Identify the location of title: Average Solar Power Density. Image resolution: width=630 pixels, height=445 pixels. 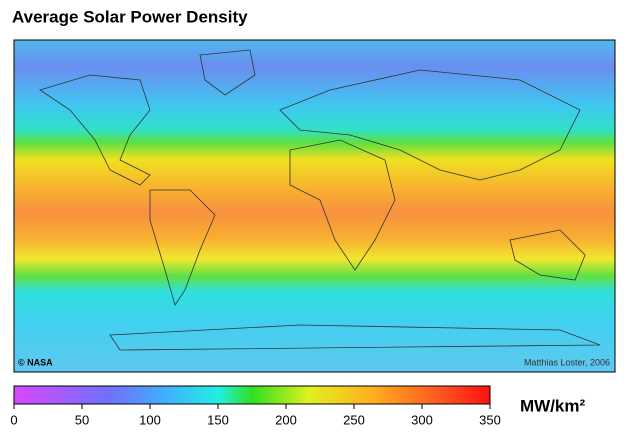
(130, 16).